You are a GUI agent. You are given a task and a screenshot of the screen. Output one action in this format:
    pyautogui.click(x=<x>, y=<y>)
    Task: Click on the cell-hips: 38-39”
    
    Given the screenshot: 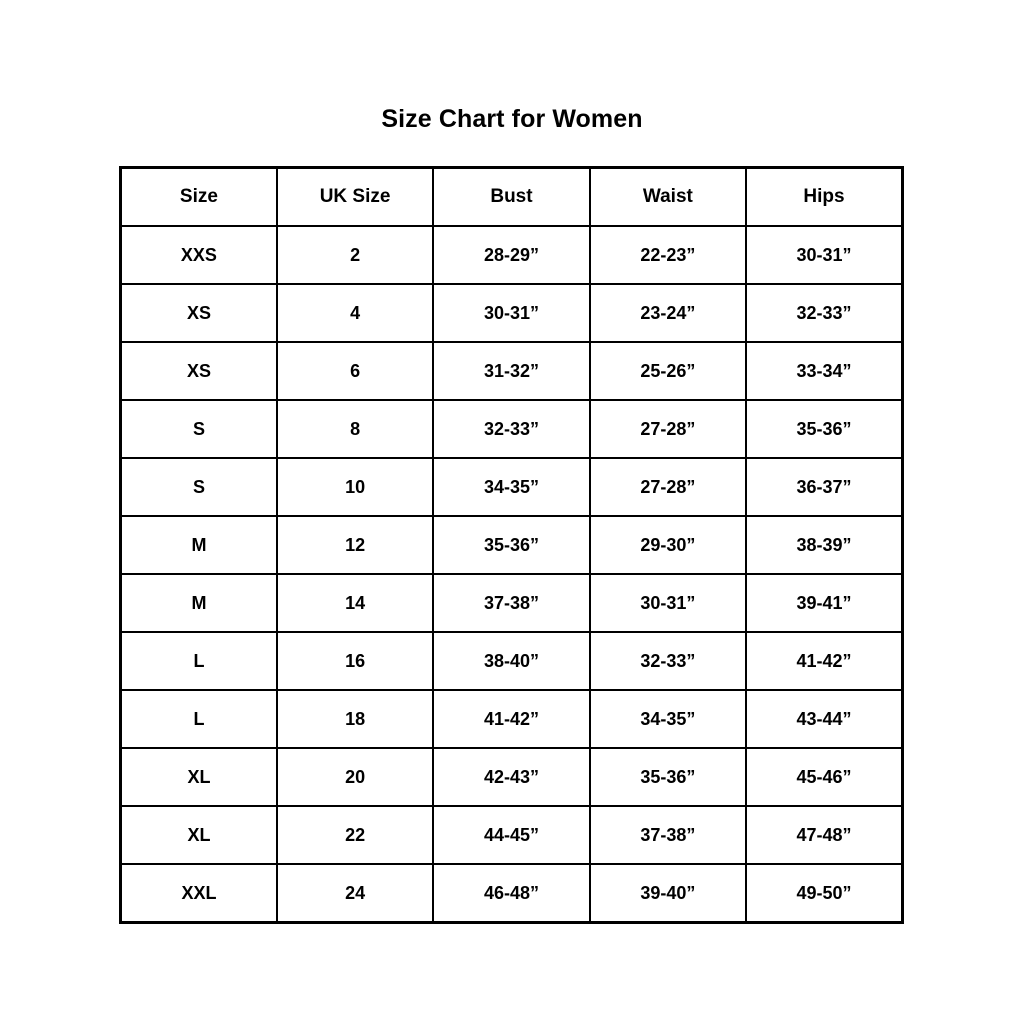 What is the action you would take?
    pyautogui.click(x=824, y=545)
    